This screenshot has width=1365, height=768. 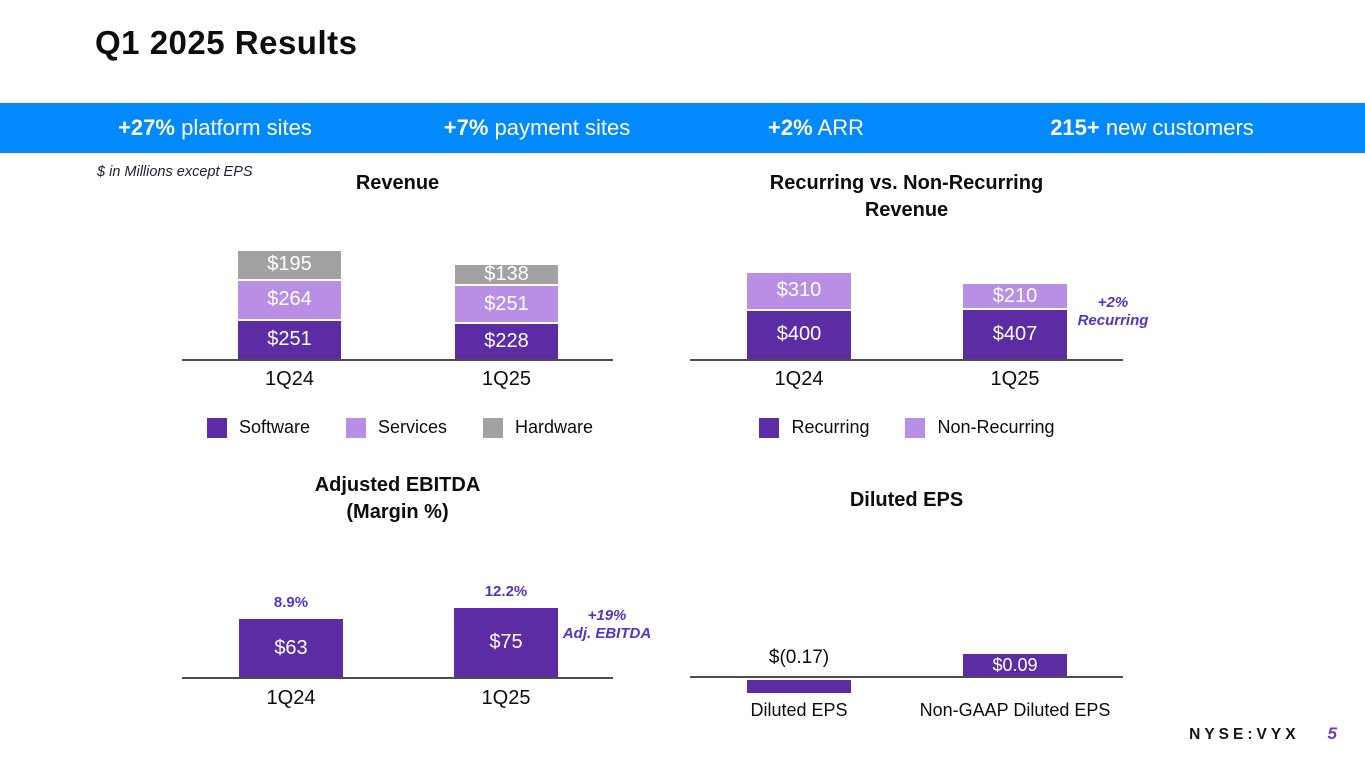 I want to click on annotation-line: Adj. EBITDA, so click(x=607, y=633).